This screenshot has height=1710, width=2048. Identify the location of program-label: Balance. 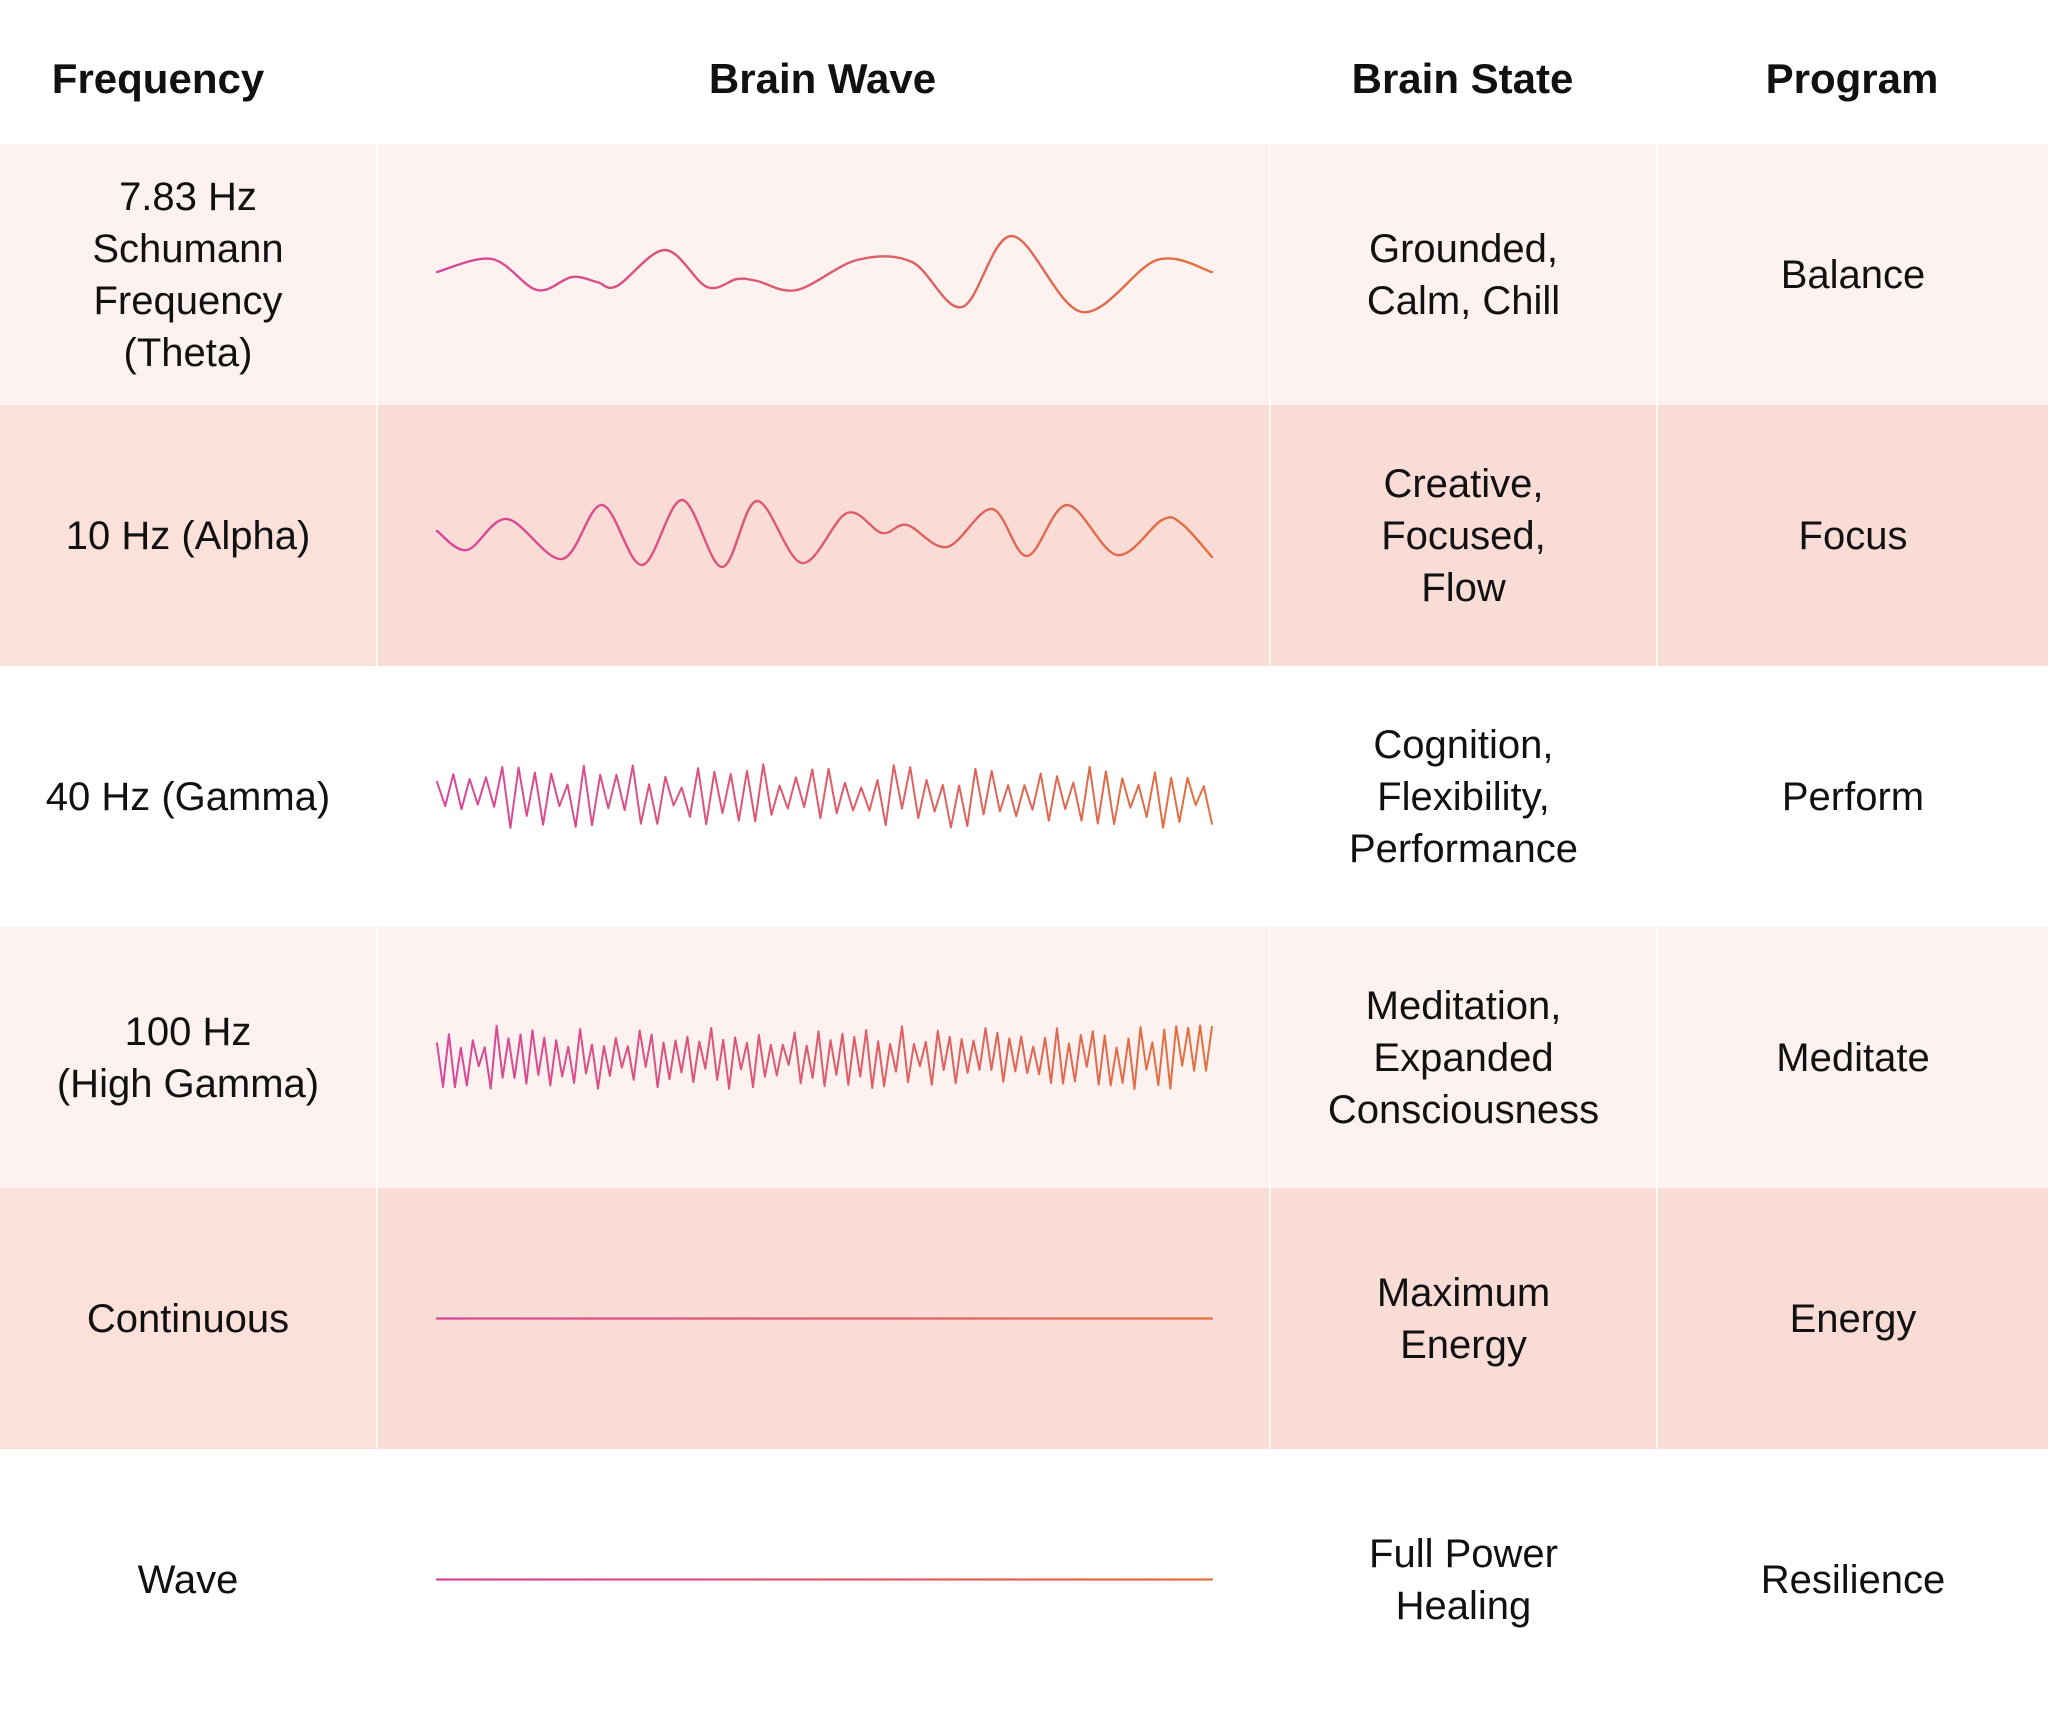
(1853, 274).